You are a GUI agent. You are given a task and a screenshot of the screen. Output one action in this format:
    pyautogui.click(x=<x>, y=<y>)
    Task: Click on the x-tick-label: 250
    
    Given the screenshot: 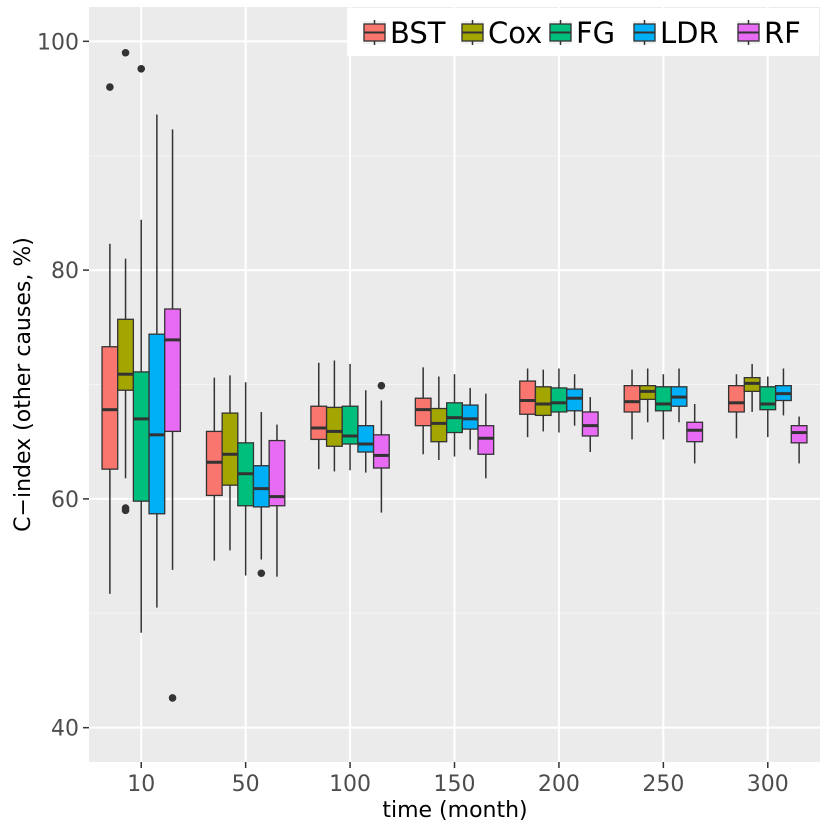 What is the action you would take?
    pyautogui.click(x=663, y=784)
    